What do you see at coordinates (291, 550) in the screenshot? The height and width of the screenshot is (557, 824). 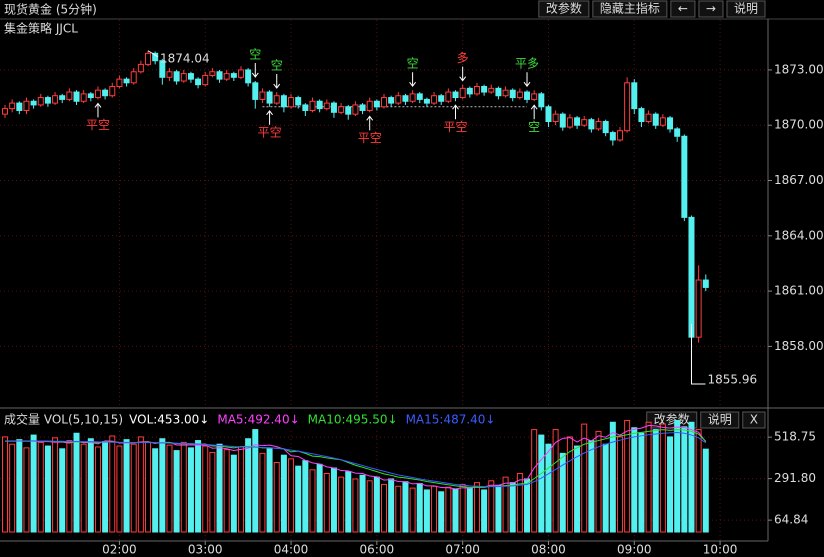 I see `x-tick-label: 04:00` at bounding box center [291, 550].